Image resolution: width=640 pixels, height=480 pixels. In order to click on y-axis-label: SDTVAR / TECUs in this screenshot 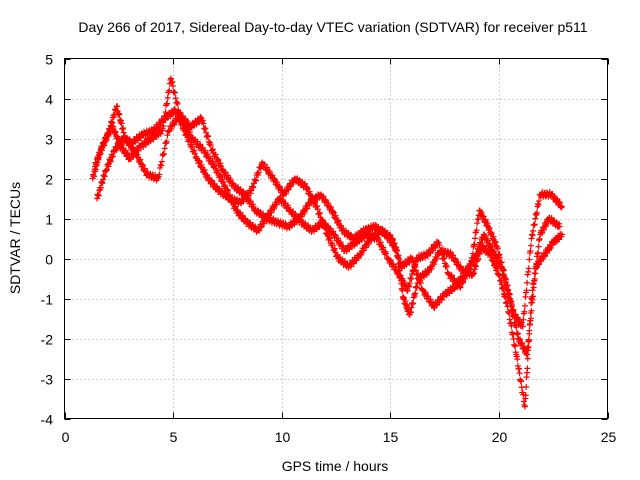, I will do `click(15, 238)`.